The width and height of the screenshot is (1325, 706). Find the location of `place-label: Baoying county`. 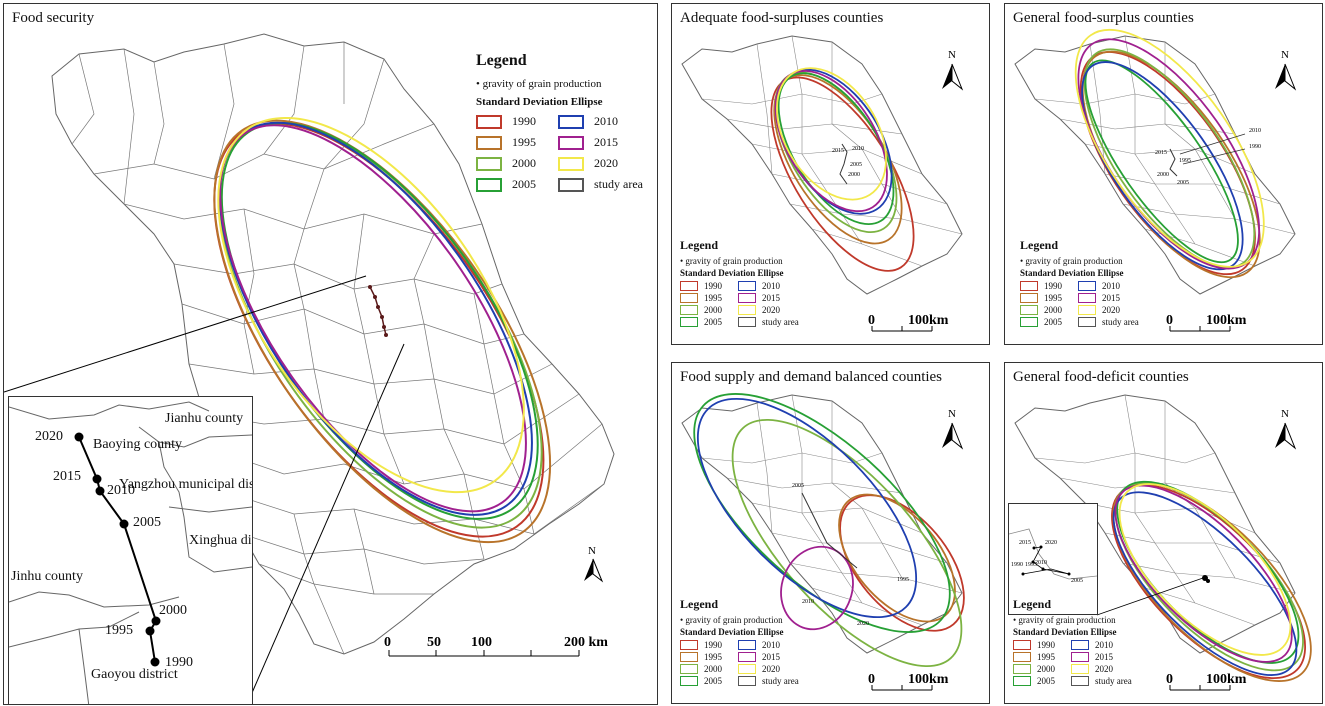

place-label: Baoying county is located at coordinates (138, 444).